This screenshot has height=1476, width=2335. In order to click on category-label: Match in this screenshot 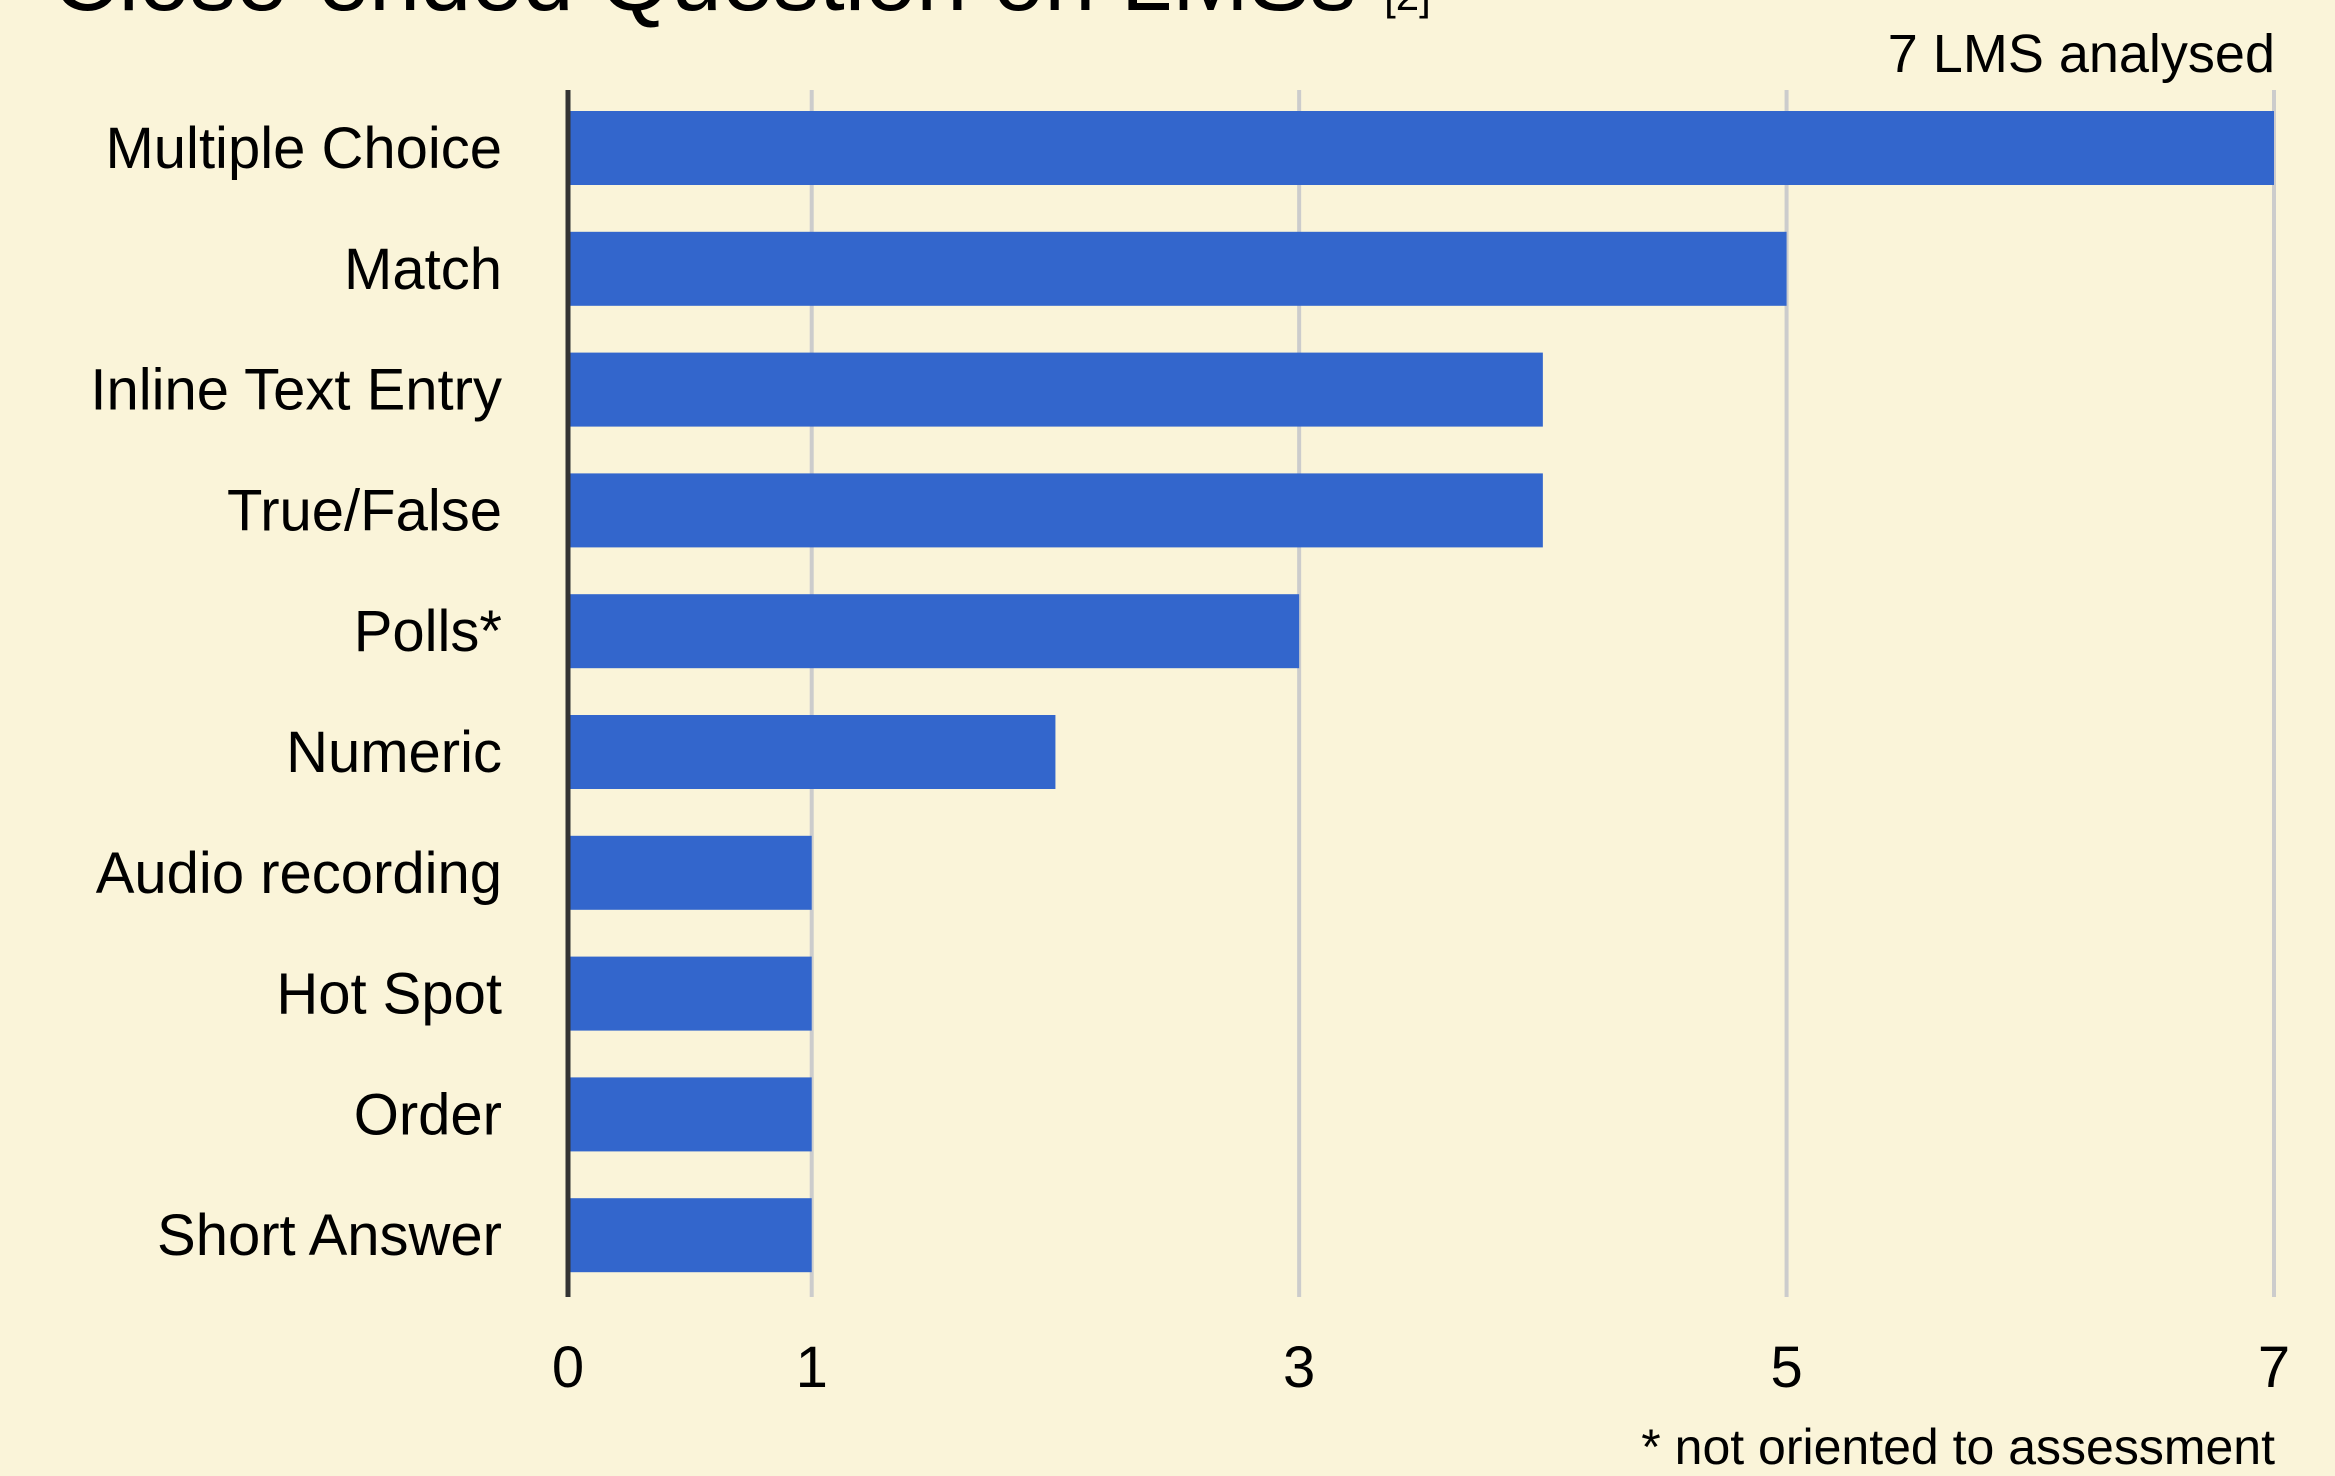, I will do `click(423, 269)`.